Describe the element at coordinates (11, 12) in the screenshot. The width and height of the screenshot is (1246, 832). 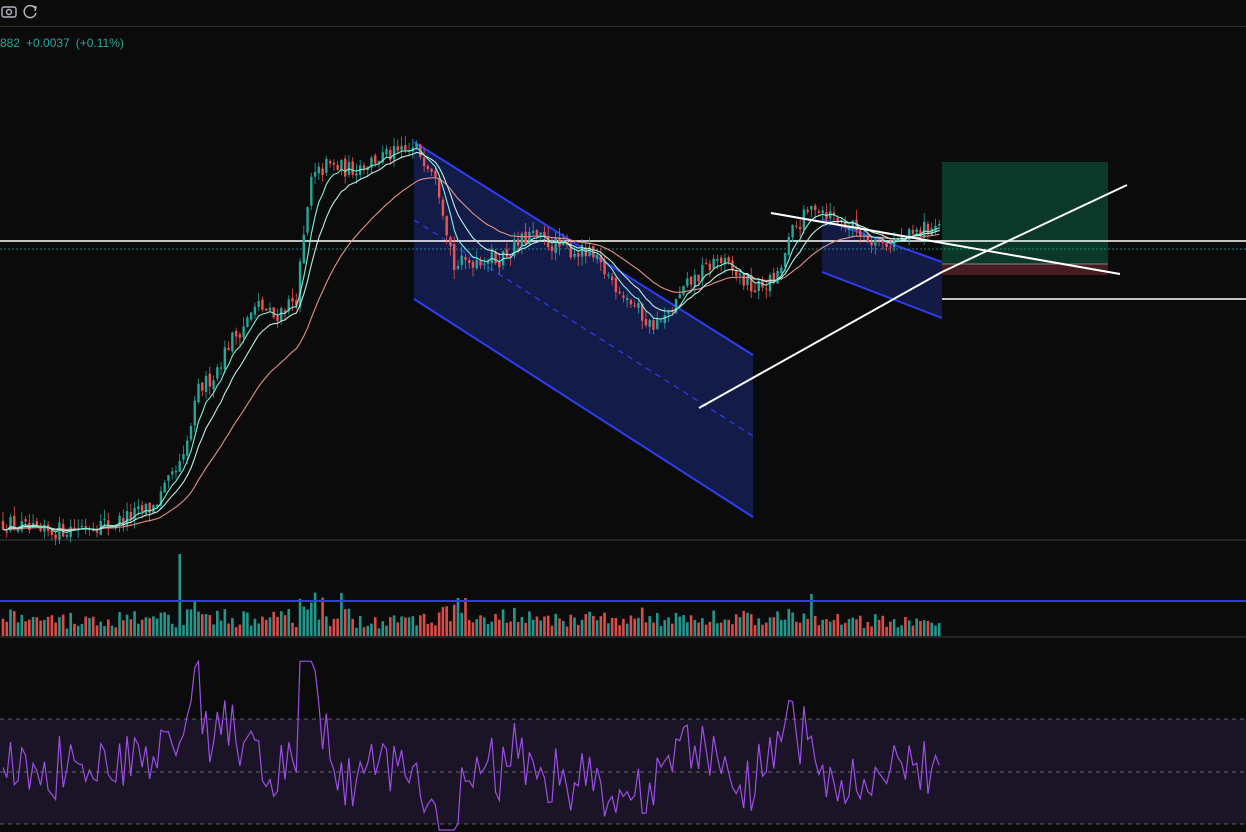
I see `screenshot-icon` at that location.